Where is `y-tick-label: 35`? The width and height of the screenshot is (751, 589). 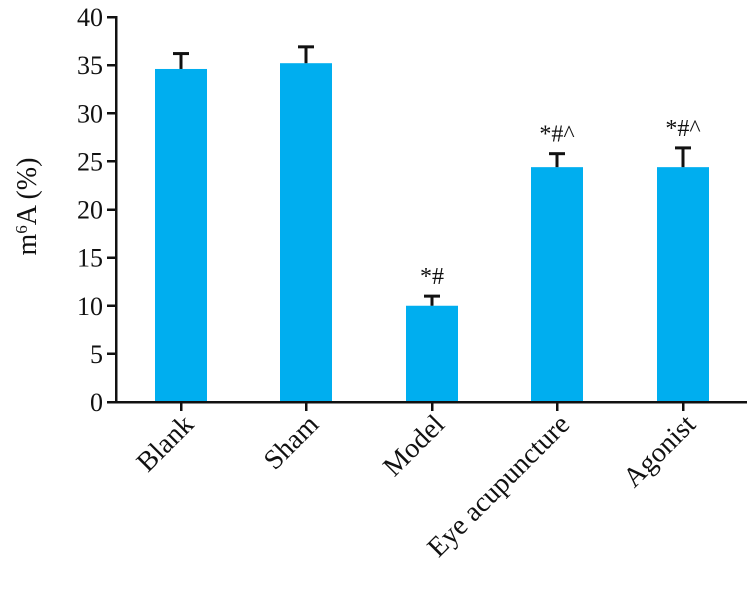 y-tick-label: 35 is located at coordinates (90, 65).